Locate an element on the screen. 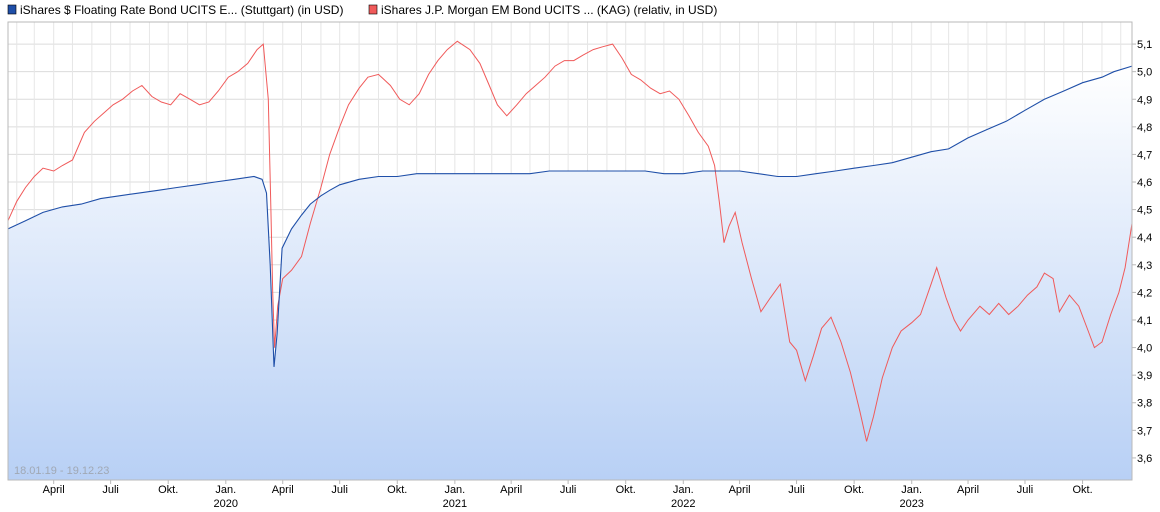 The width and height of the screenshot is (1160, 512). y-tick-label: 3,7 is located at coordinates (1144, 431).